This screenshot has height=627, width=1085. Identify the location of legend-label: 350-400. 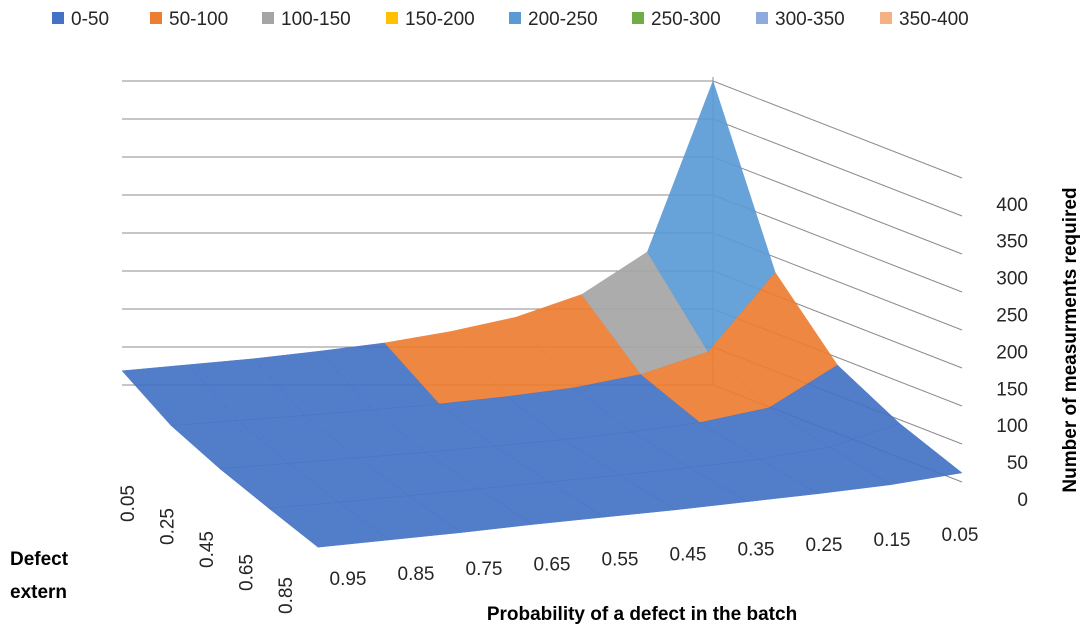
(934, 19).